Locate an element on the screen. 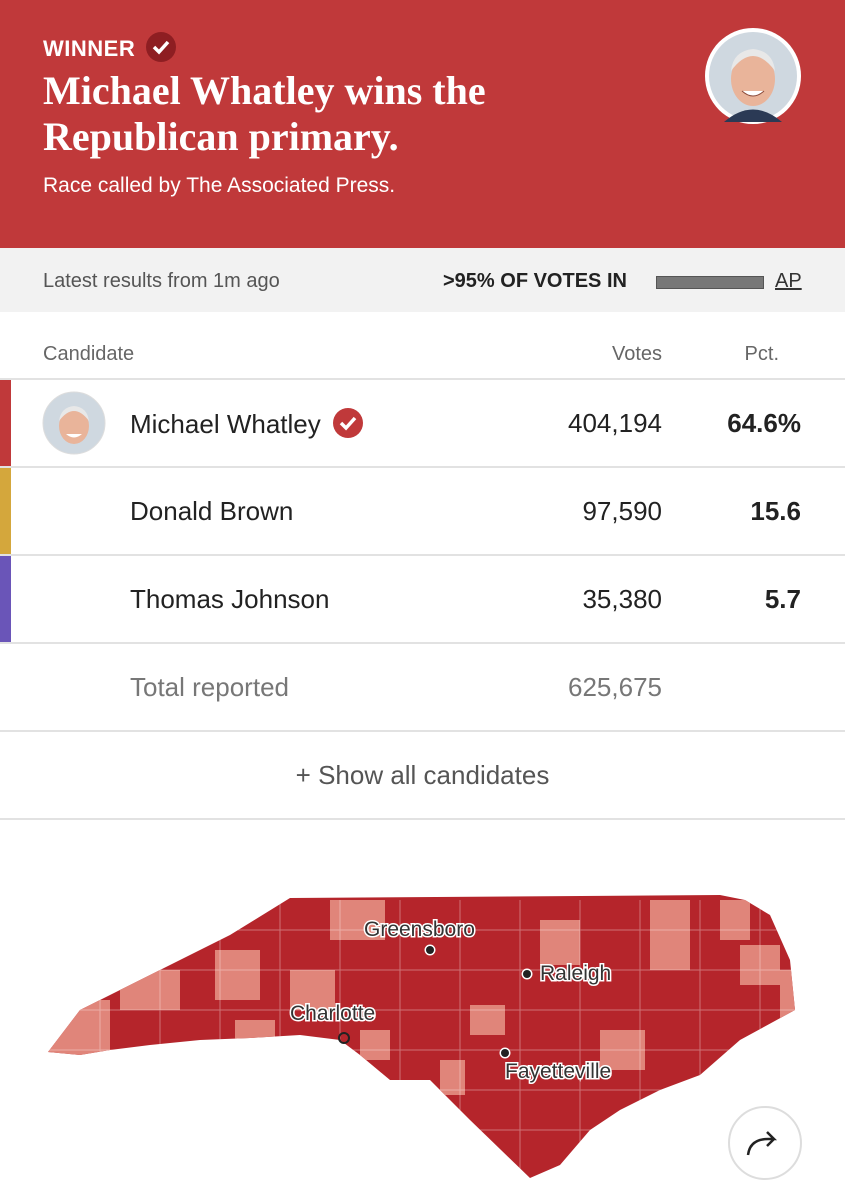 The image size is (845, 1200). progress-bar is located at coordinates (710, 282).